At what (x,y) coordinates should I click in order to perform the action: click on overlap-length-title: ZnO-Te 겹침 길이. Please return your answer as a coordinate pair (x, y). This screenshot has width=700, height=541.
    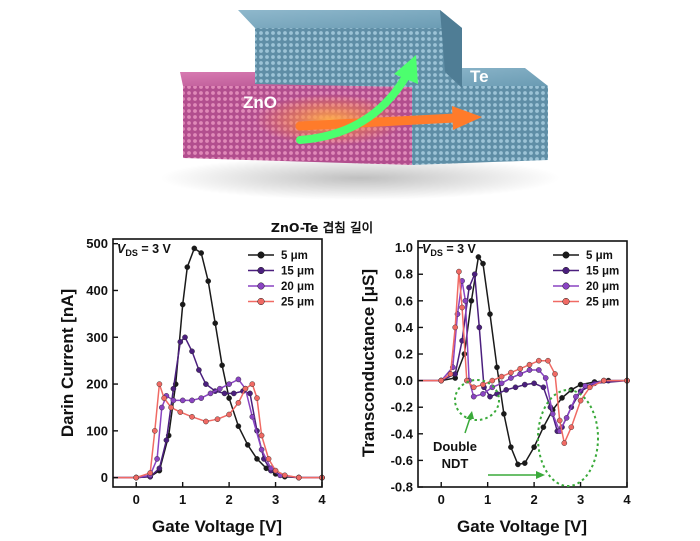
    Looking at the image, I should click on (322, 227).